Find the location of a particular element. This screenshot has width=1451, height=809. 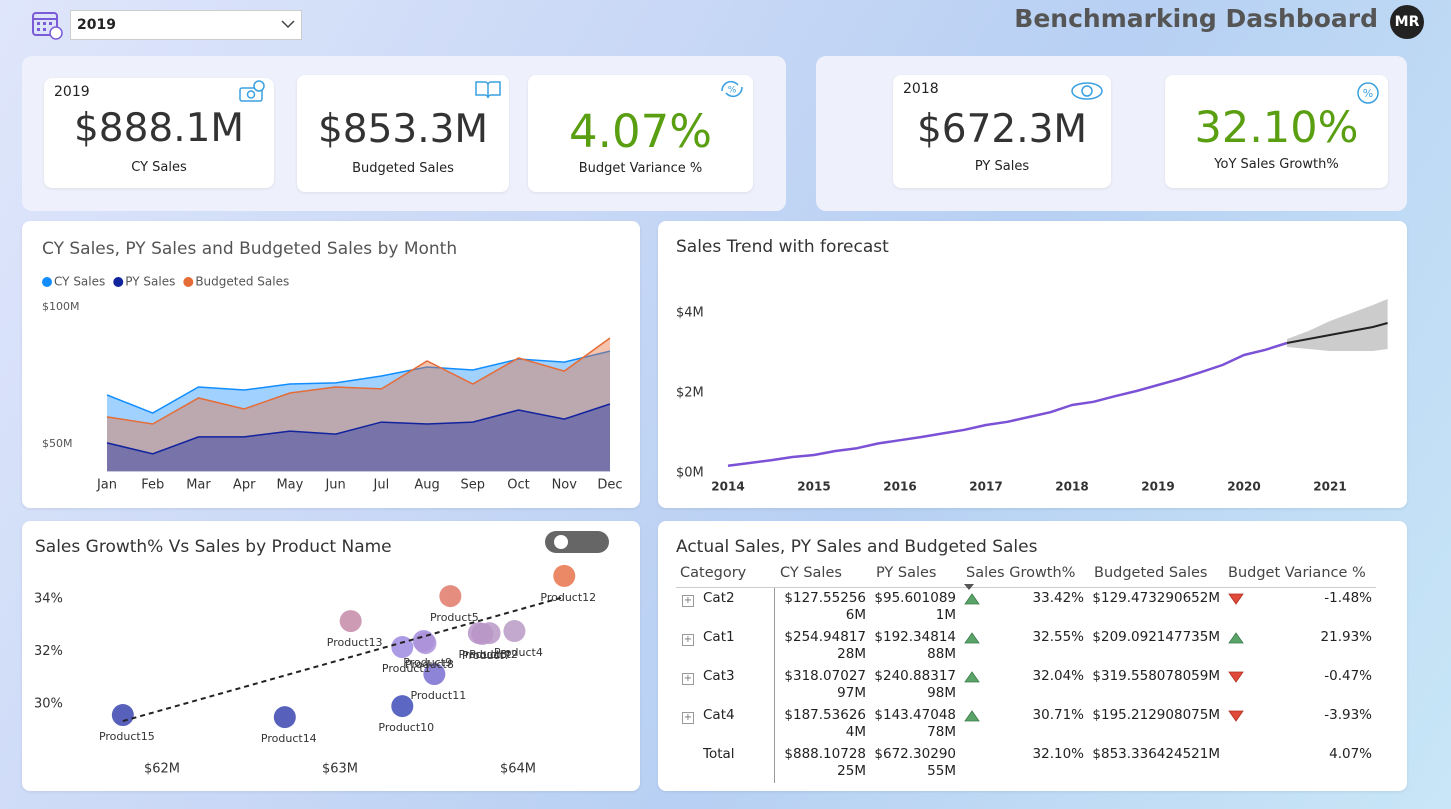

dropdown-value: 2019 is located at coordinates (96, 25).